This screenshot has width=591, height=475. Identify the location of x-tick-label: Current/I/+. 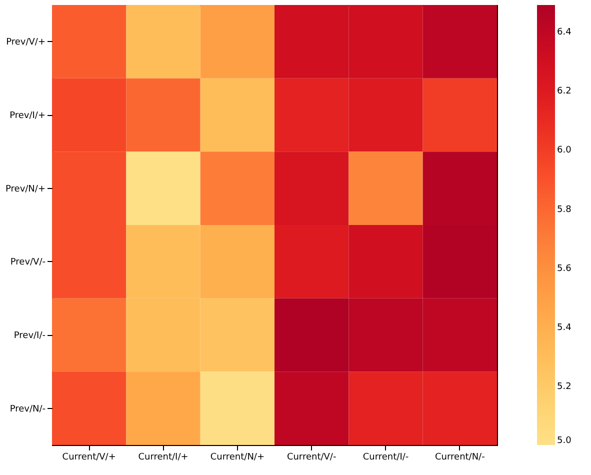
(163, 457).